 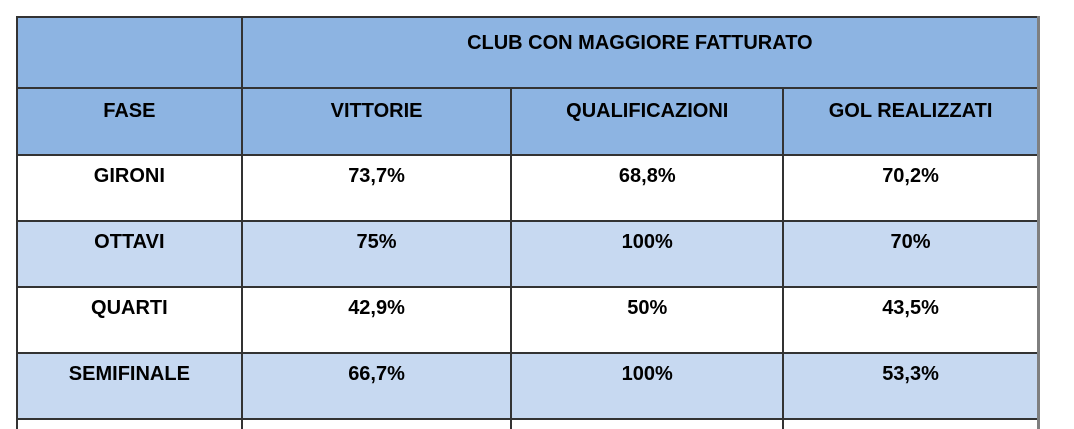 What do you see at coordinates (911, 320) in the screenshot?
I see `gol-realizzati-value: 43,5%` at bounding box center [911, 320].